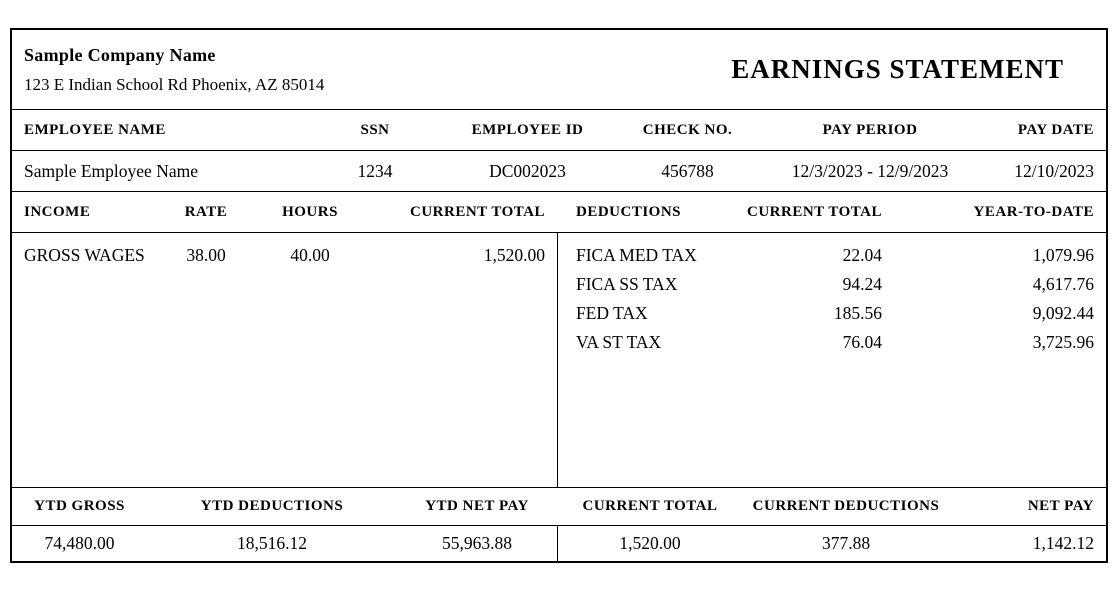 The image size is (1112, 592). What do you see at coordinates (272, 543) in the screenshot?
I see `ytd-deductions-value: 18,516.12` at bounding box center [272, 543].